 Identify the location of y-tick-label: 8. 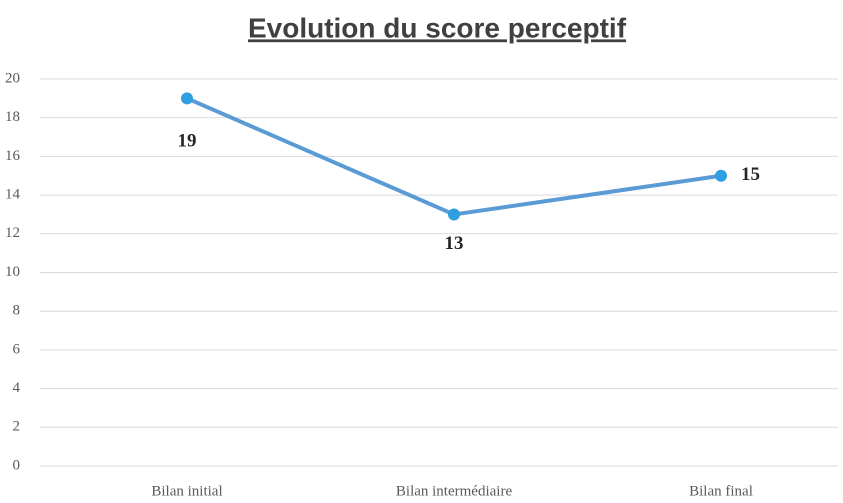
(17, 311).